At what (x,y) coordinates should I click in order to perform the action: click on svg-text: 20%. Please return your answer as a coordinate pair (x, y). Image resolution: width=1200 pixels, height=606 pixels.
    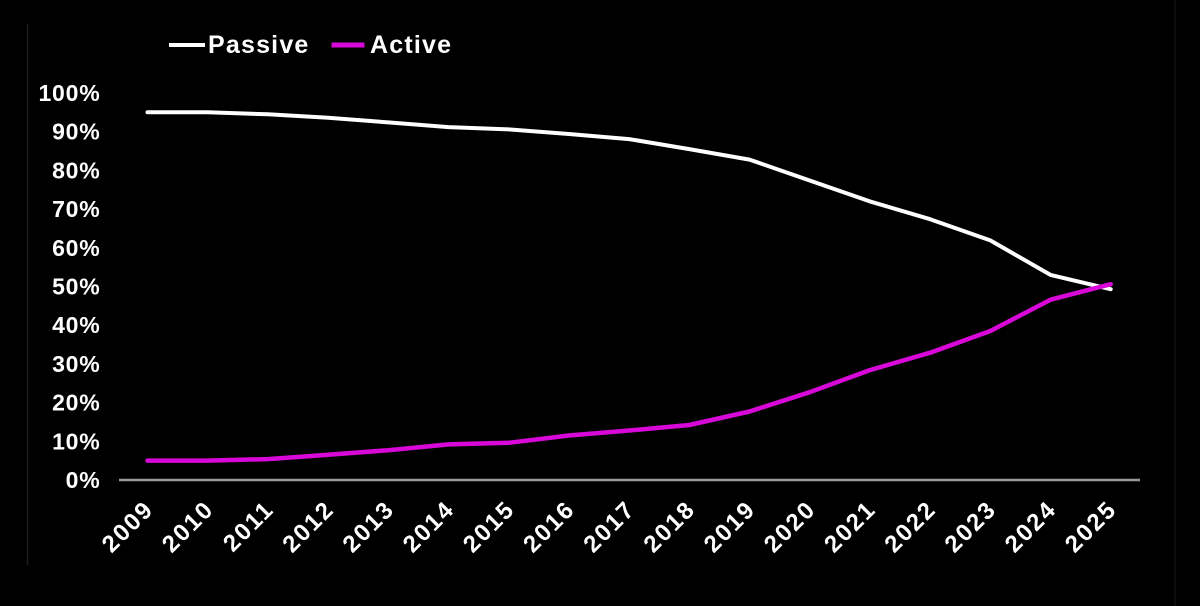
    Looking at the image, I should click on (76, 403).